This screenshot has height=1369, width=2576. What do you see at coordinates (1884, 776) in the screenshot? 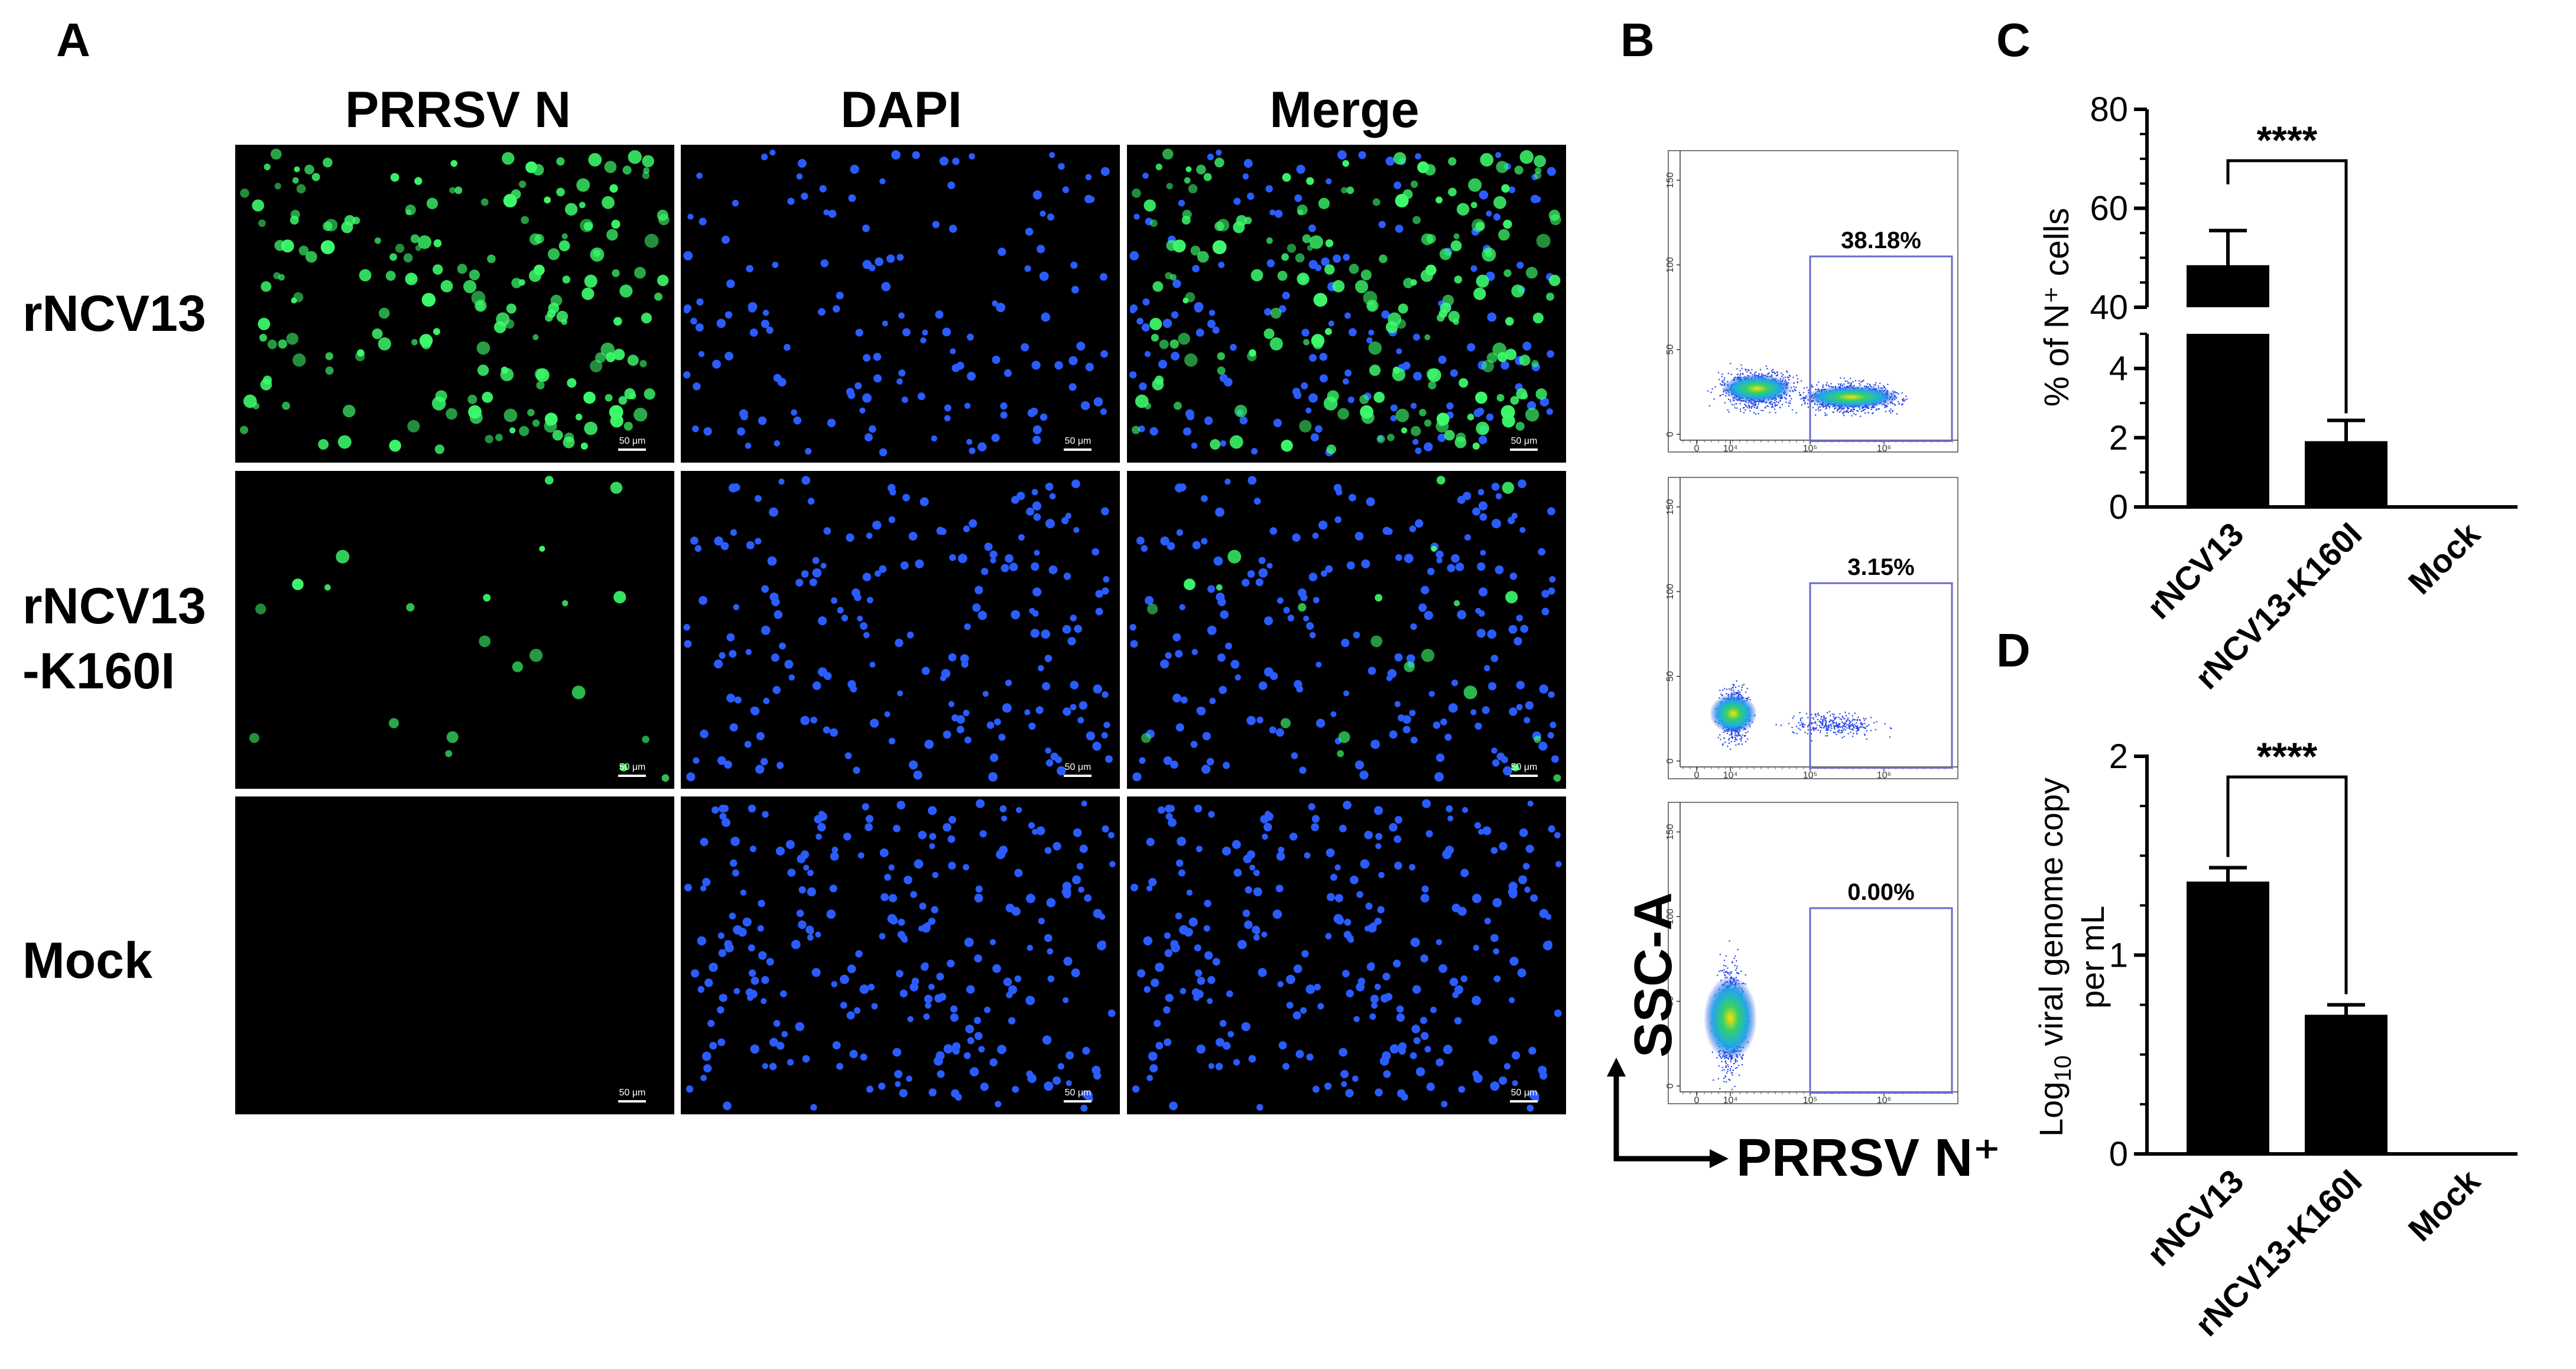
I see `flow-x-tick-label: 10⁶` at bounding box center [1884, 776].